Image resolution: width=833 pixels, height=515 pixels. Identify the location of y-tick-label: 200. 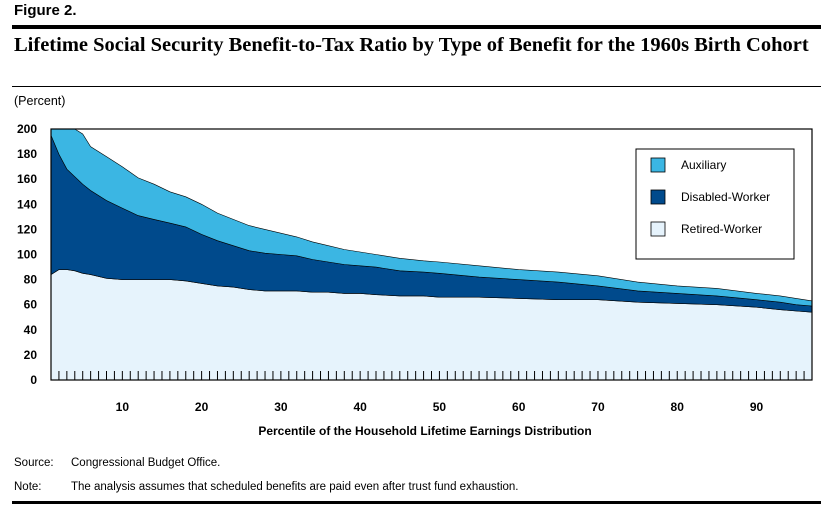
(27, 129).